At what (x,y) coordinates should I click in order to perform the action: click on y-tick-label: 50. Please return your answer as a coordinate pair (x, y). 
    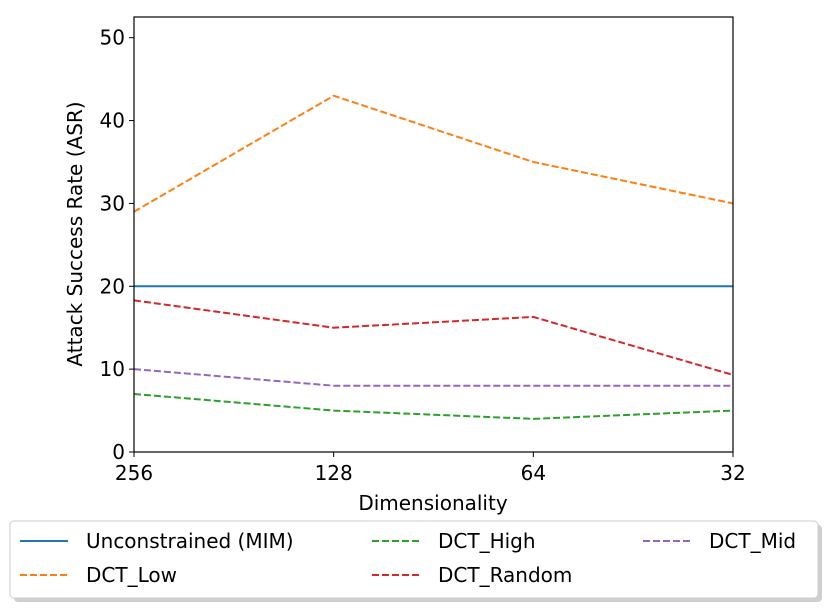
    Looking at the image, I should click on (112, 38).